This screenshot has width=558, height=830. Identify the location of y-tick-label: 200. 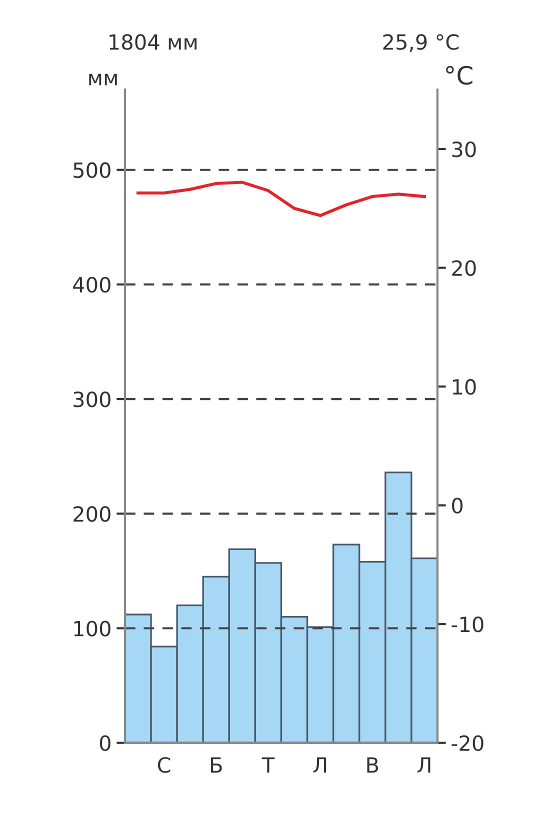
(92, 514).